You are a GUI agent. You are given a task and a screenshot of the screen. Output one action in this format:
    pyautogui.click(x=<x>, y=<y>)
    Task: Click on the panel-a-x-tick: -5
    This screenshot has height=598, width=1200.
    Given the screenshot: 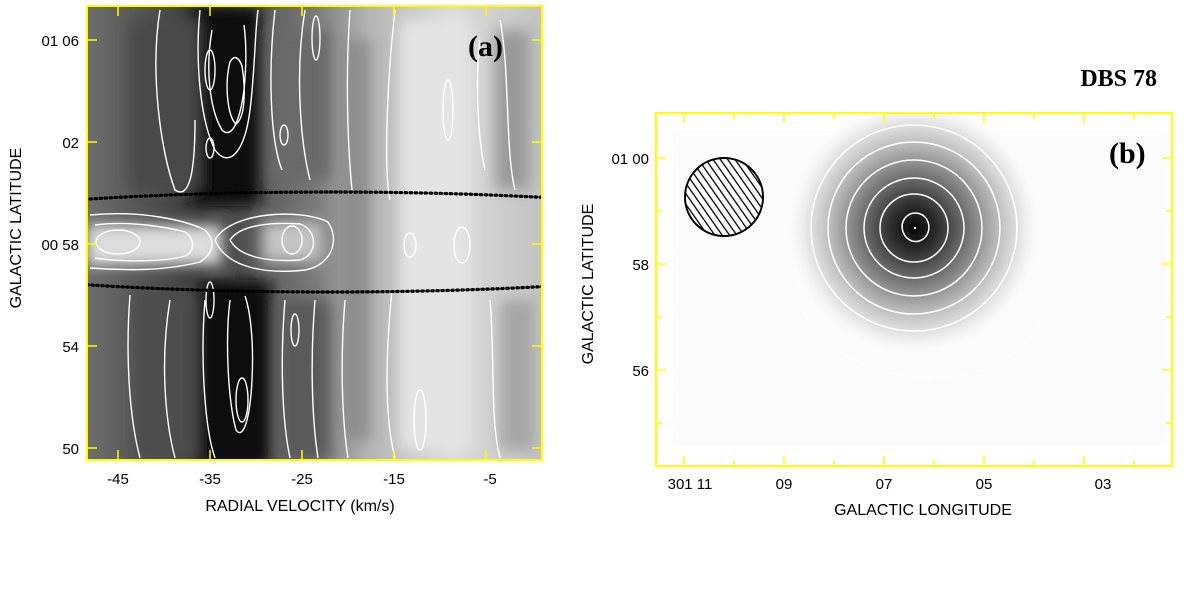 What is the action you would take?
    pyautogui.click(x=489, y=479)
    